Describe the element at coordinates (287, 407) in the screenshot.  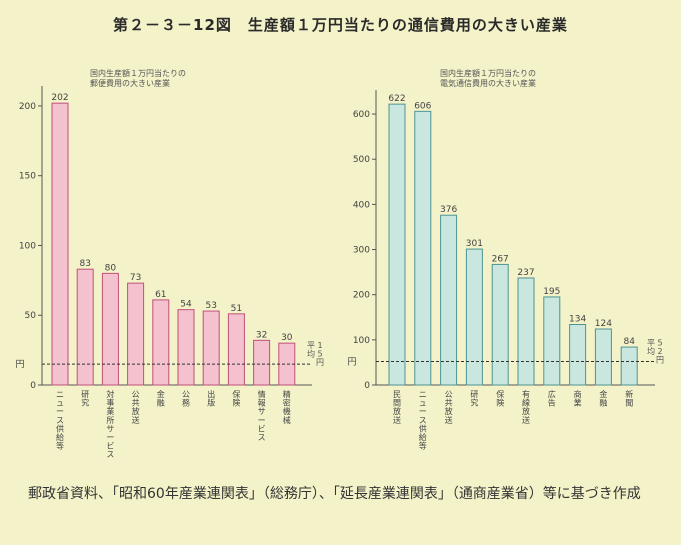
I see `postal-category-label: 精密機械` at that location.